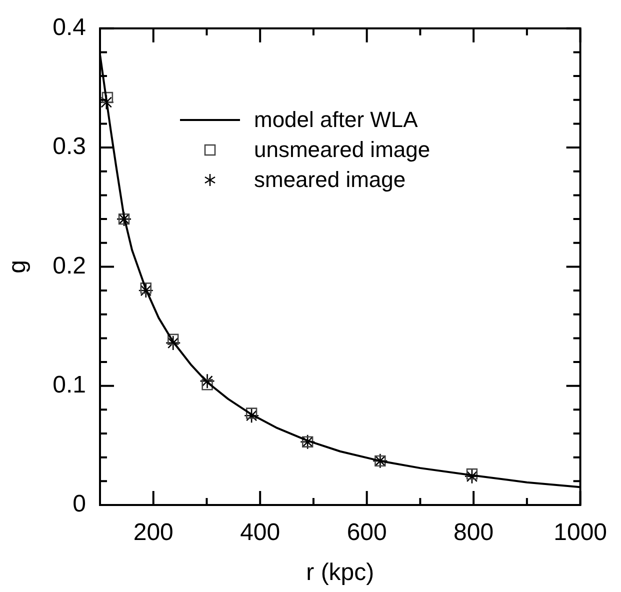 The image size is (621, 592). What do you see at coordinates (69, 266) in the screenshot?
I see `y-tick-label: 0.2` at bounding box center [69, 266].